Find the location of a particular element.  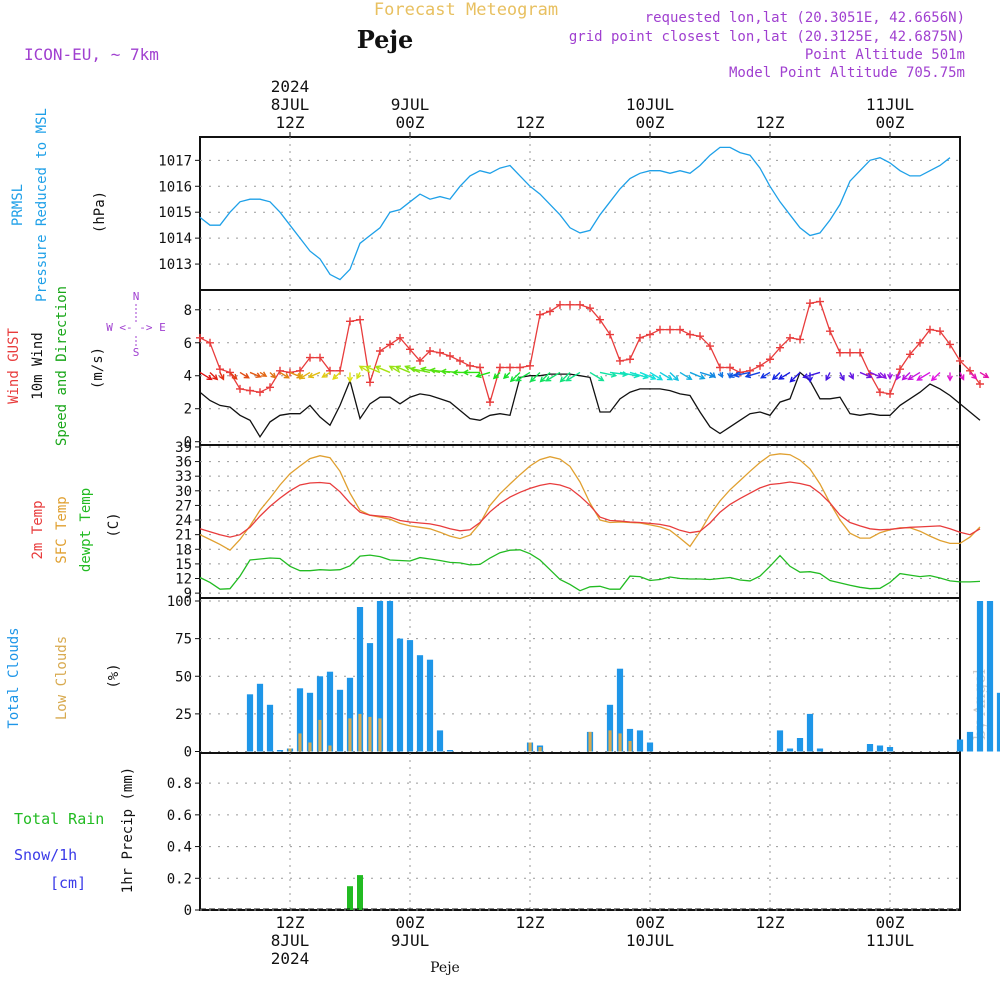

y-tick-label: 100 is located at coordinates (179, 602).